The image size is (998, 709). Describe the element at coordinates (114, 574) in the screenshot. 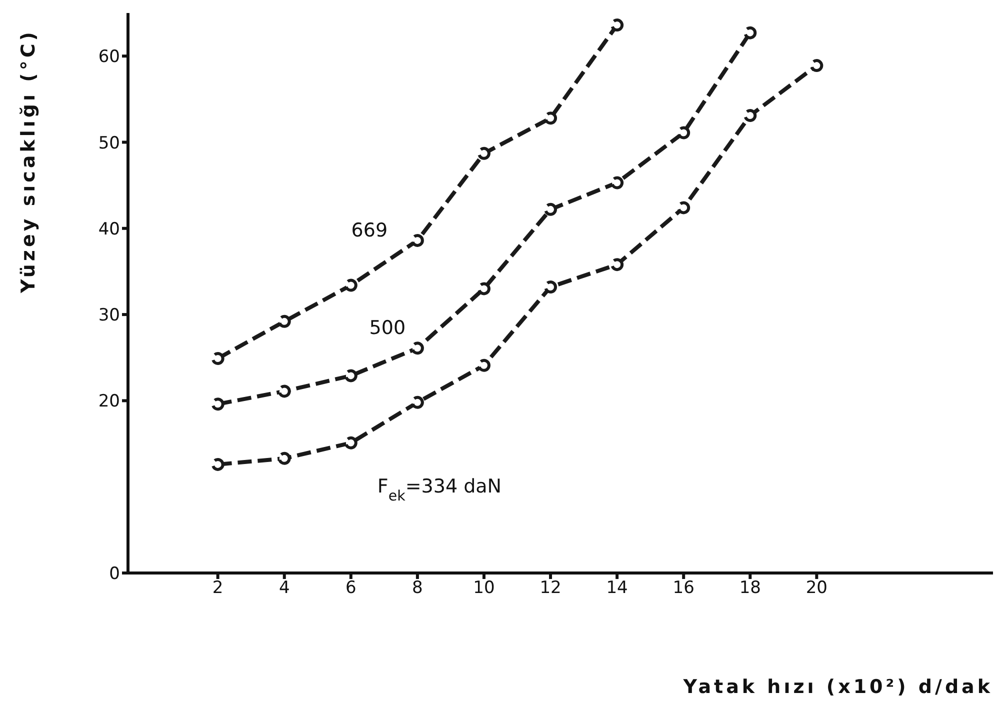

I see `y-tick-label: 0` at that location.